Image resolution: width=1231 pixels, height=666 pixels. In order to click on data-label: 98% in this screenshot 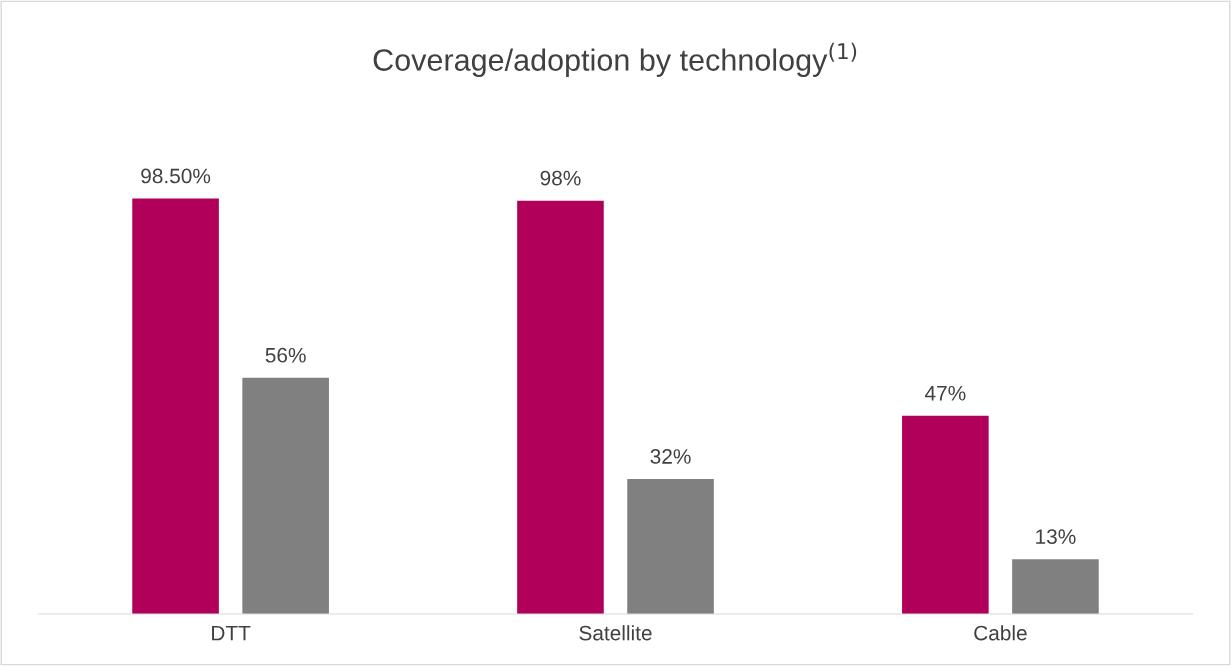, I will do `click(560, 178)`.